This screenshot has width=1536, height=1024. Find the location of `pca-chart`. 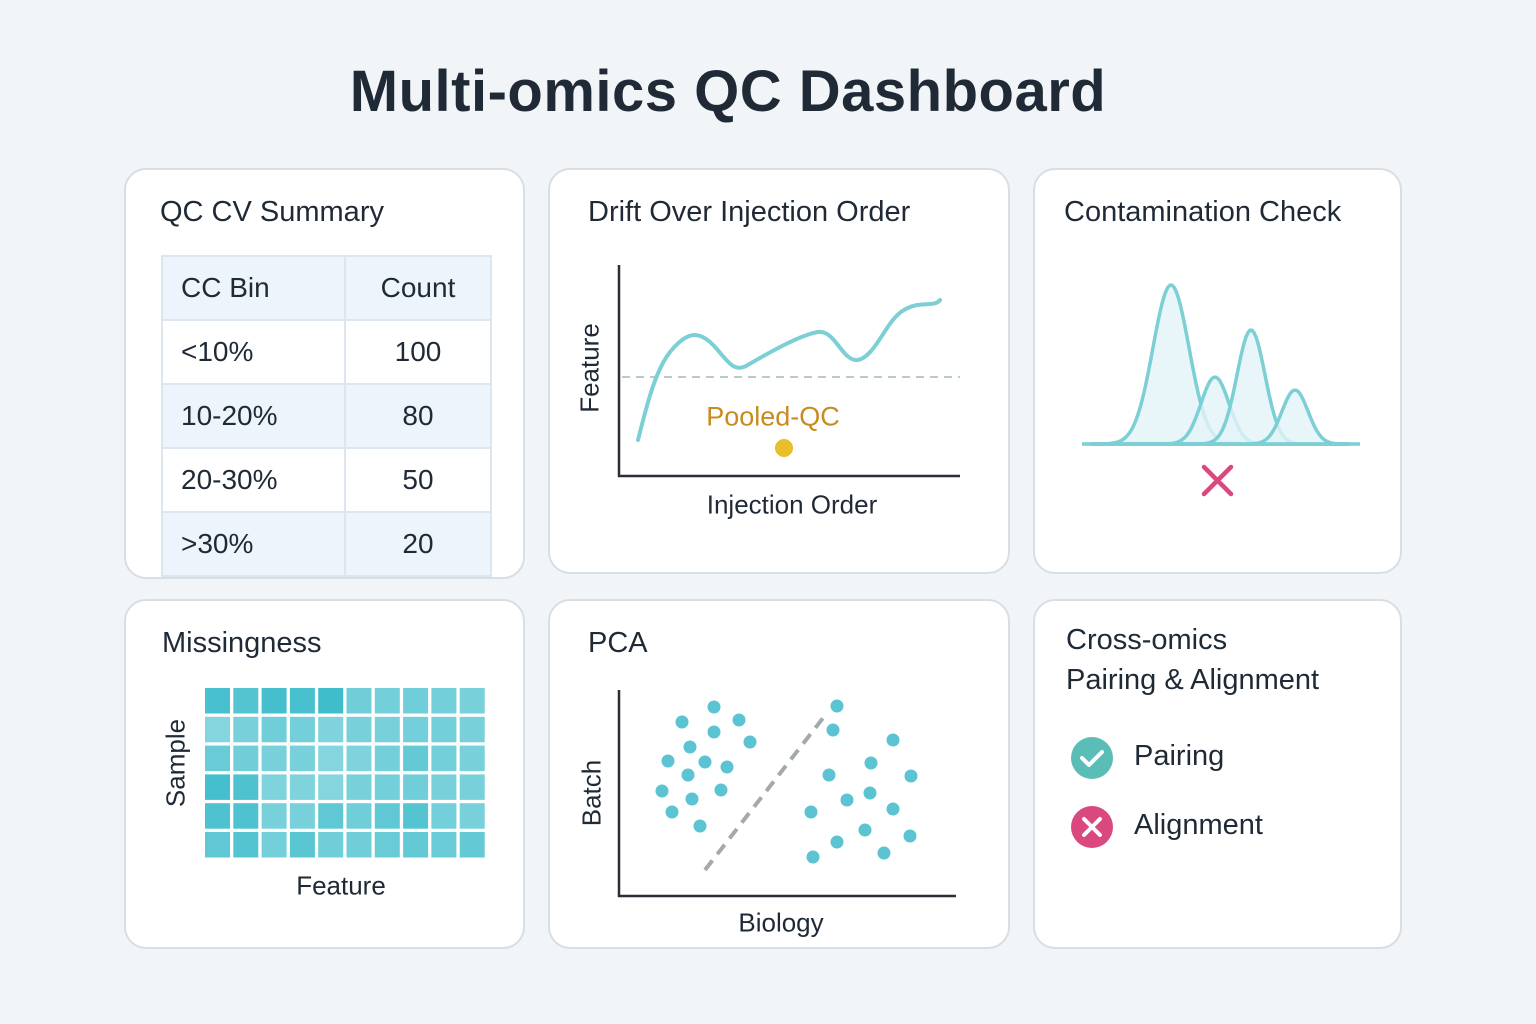

pca-chart is located at coordinates (786, 794).